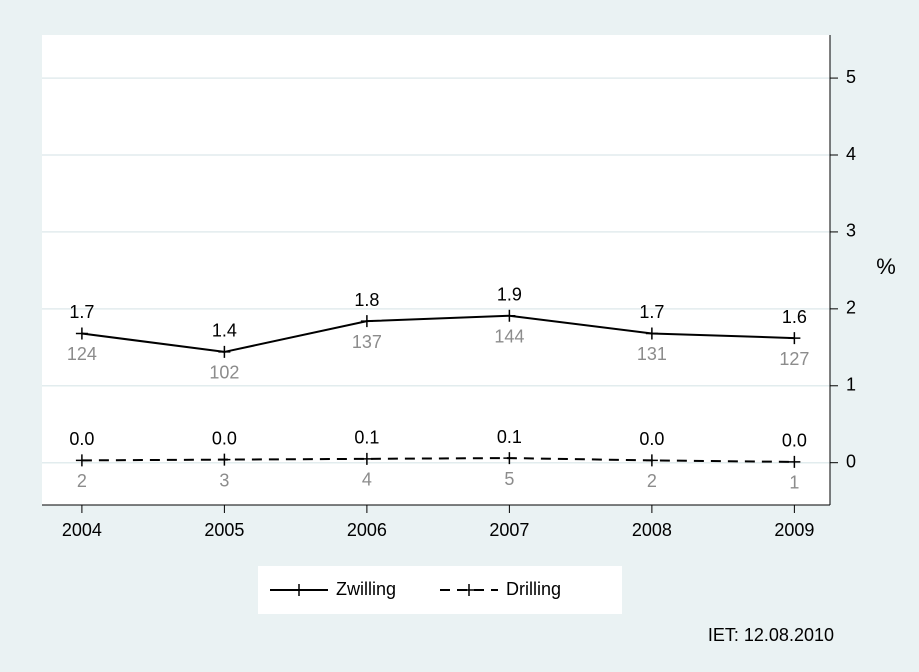 The height and width of the screenshot is (672, 919). What do you see at coordinates (509, 479) in the screenshot?
I see `count-label: 5` at bounding box center [509, 479].